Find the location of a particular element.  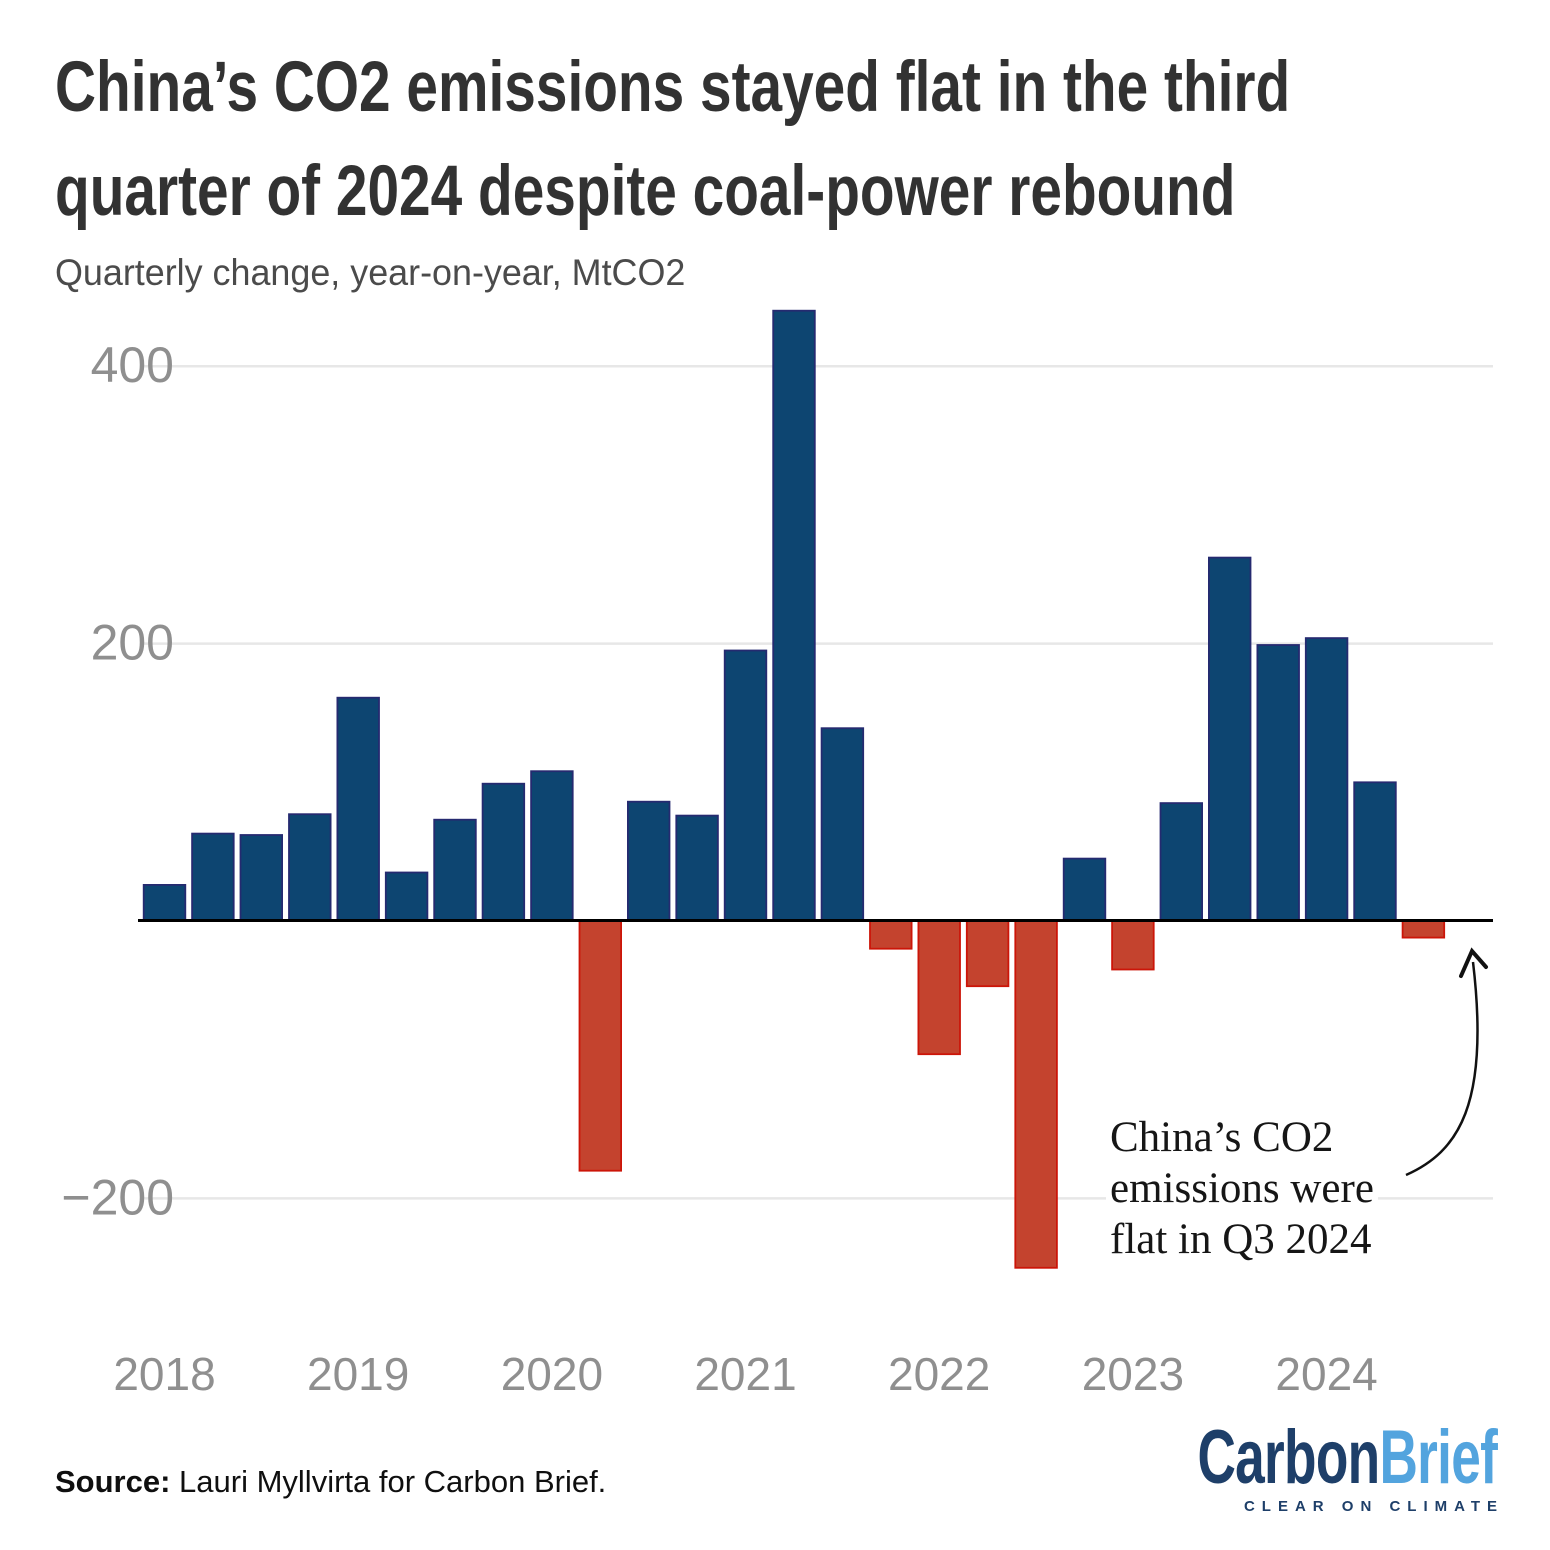

xtick-label-2020: 2020 is located at coordinates (552, 1374).